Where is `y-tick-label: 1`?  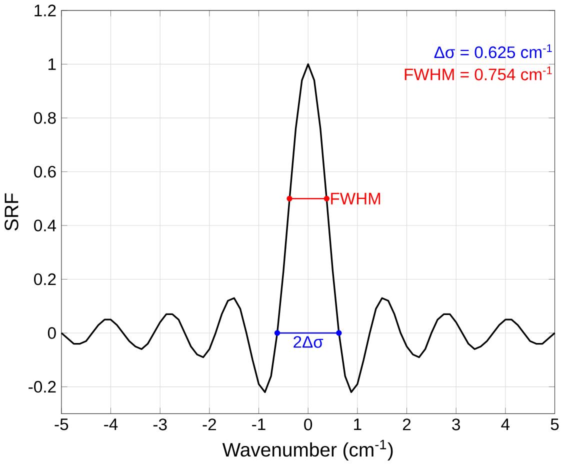
y-tick-label: 1 is located at coordinates (52, 64).